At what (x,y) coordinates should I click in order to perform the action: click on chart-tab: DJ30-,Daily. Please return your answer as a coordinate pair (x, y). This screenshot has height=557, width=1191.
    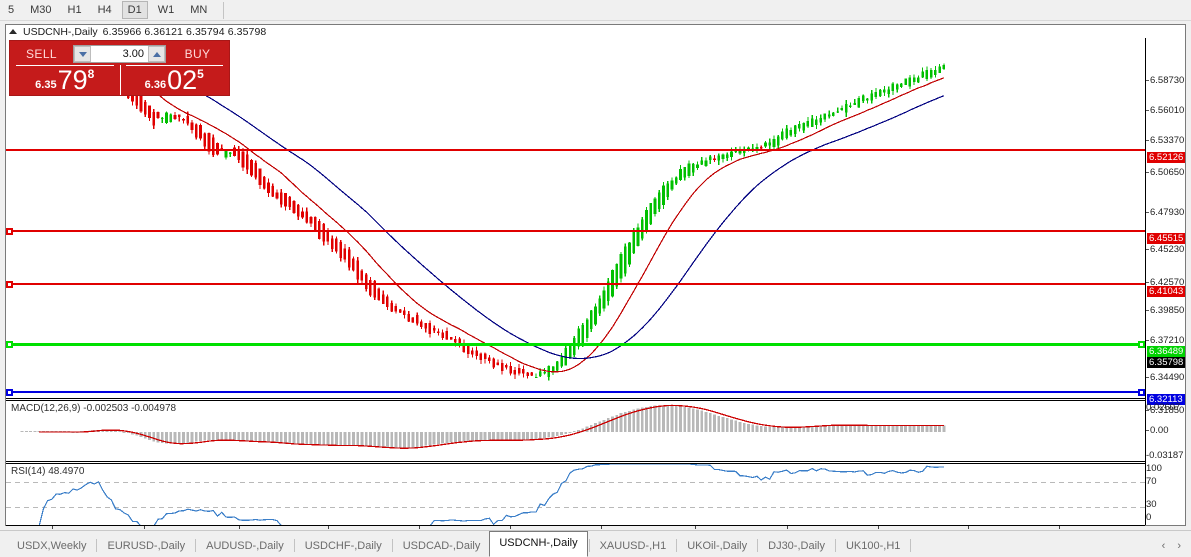
    Looking at the image, I should click on (796, 546).